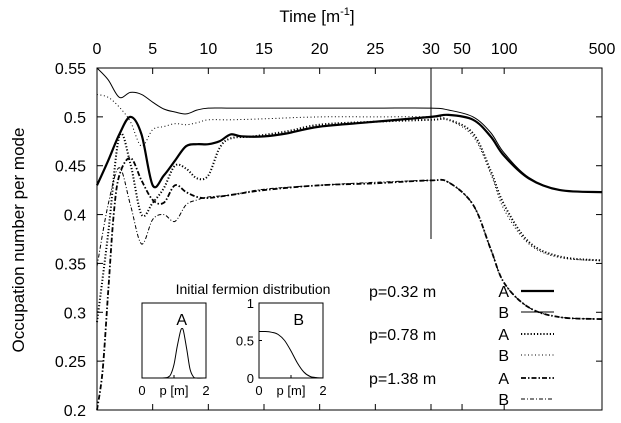 Image resolution: width=621 pixels, height=423 pixels. What do you see at coordinates (402, 379) in the screenshot?
I see `legend-group-label: p=1.38 m` at bounding box center [402, 379].